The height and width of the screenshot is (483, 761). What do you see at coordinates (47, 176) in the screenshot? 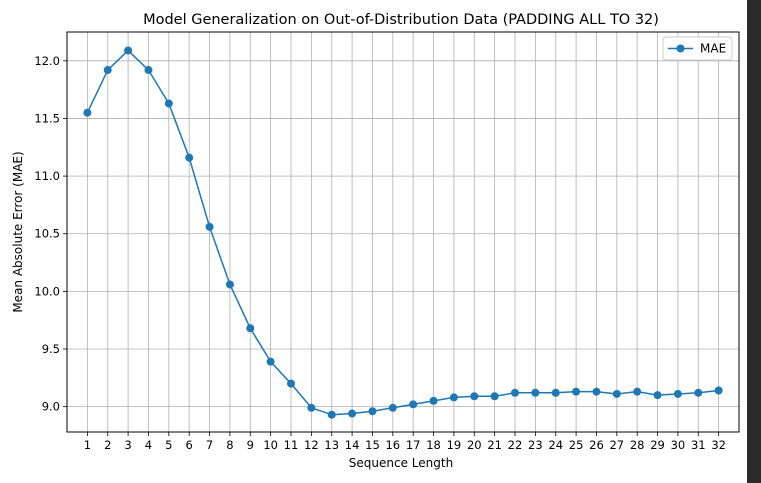
I see `y-tick-label: 11.0` at bounding box center [47, 176].